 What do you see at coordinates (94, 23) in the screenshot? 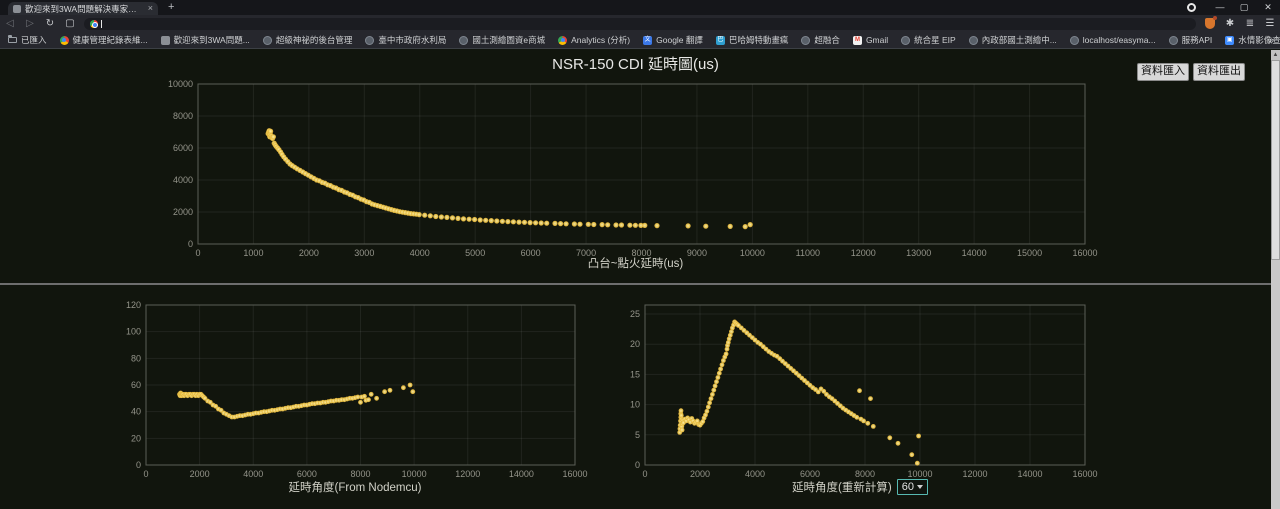
I see `chrome-logo-icon` at bounding box center [94, 23].